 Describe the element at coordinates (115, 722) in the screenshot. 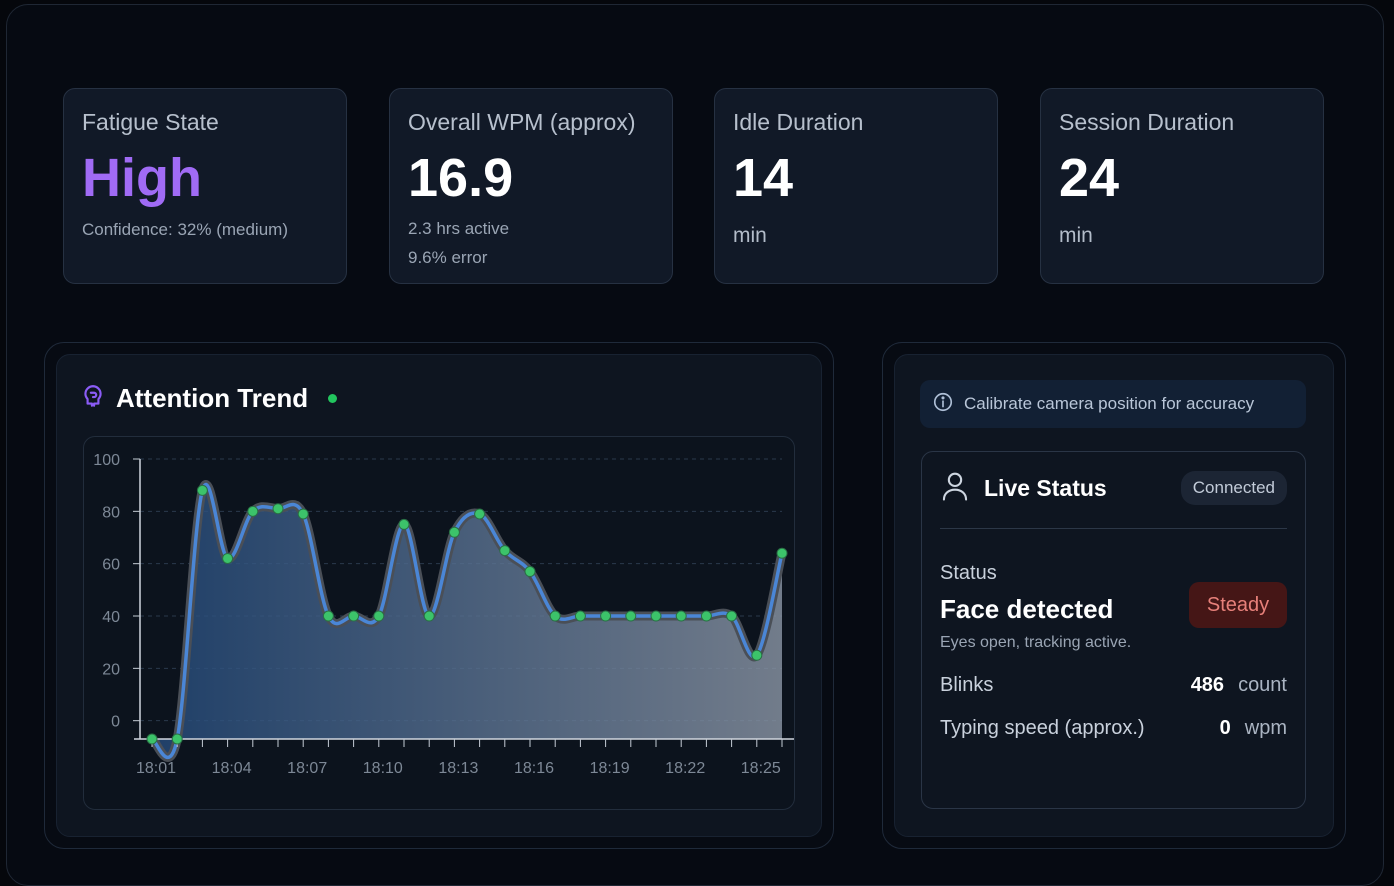

I see `y-tick-label: 0` at that location.